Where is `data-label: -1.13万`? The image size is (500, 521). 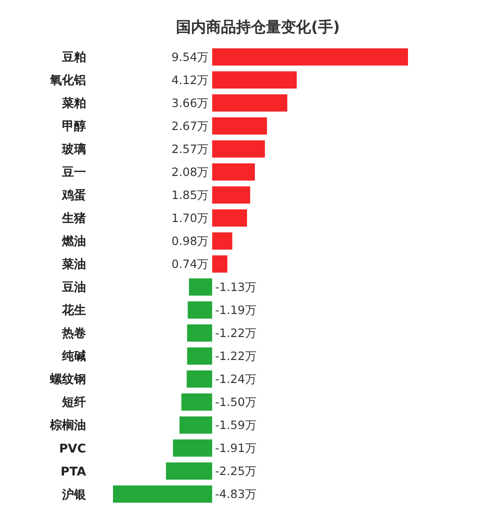 data-label: -1.13万 is located at coordinates (236, 287).